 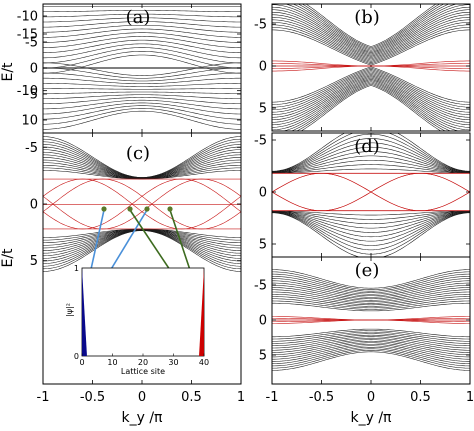 I want to click on y-tick-label: 0, so click(x=34, y=205).